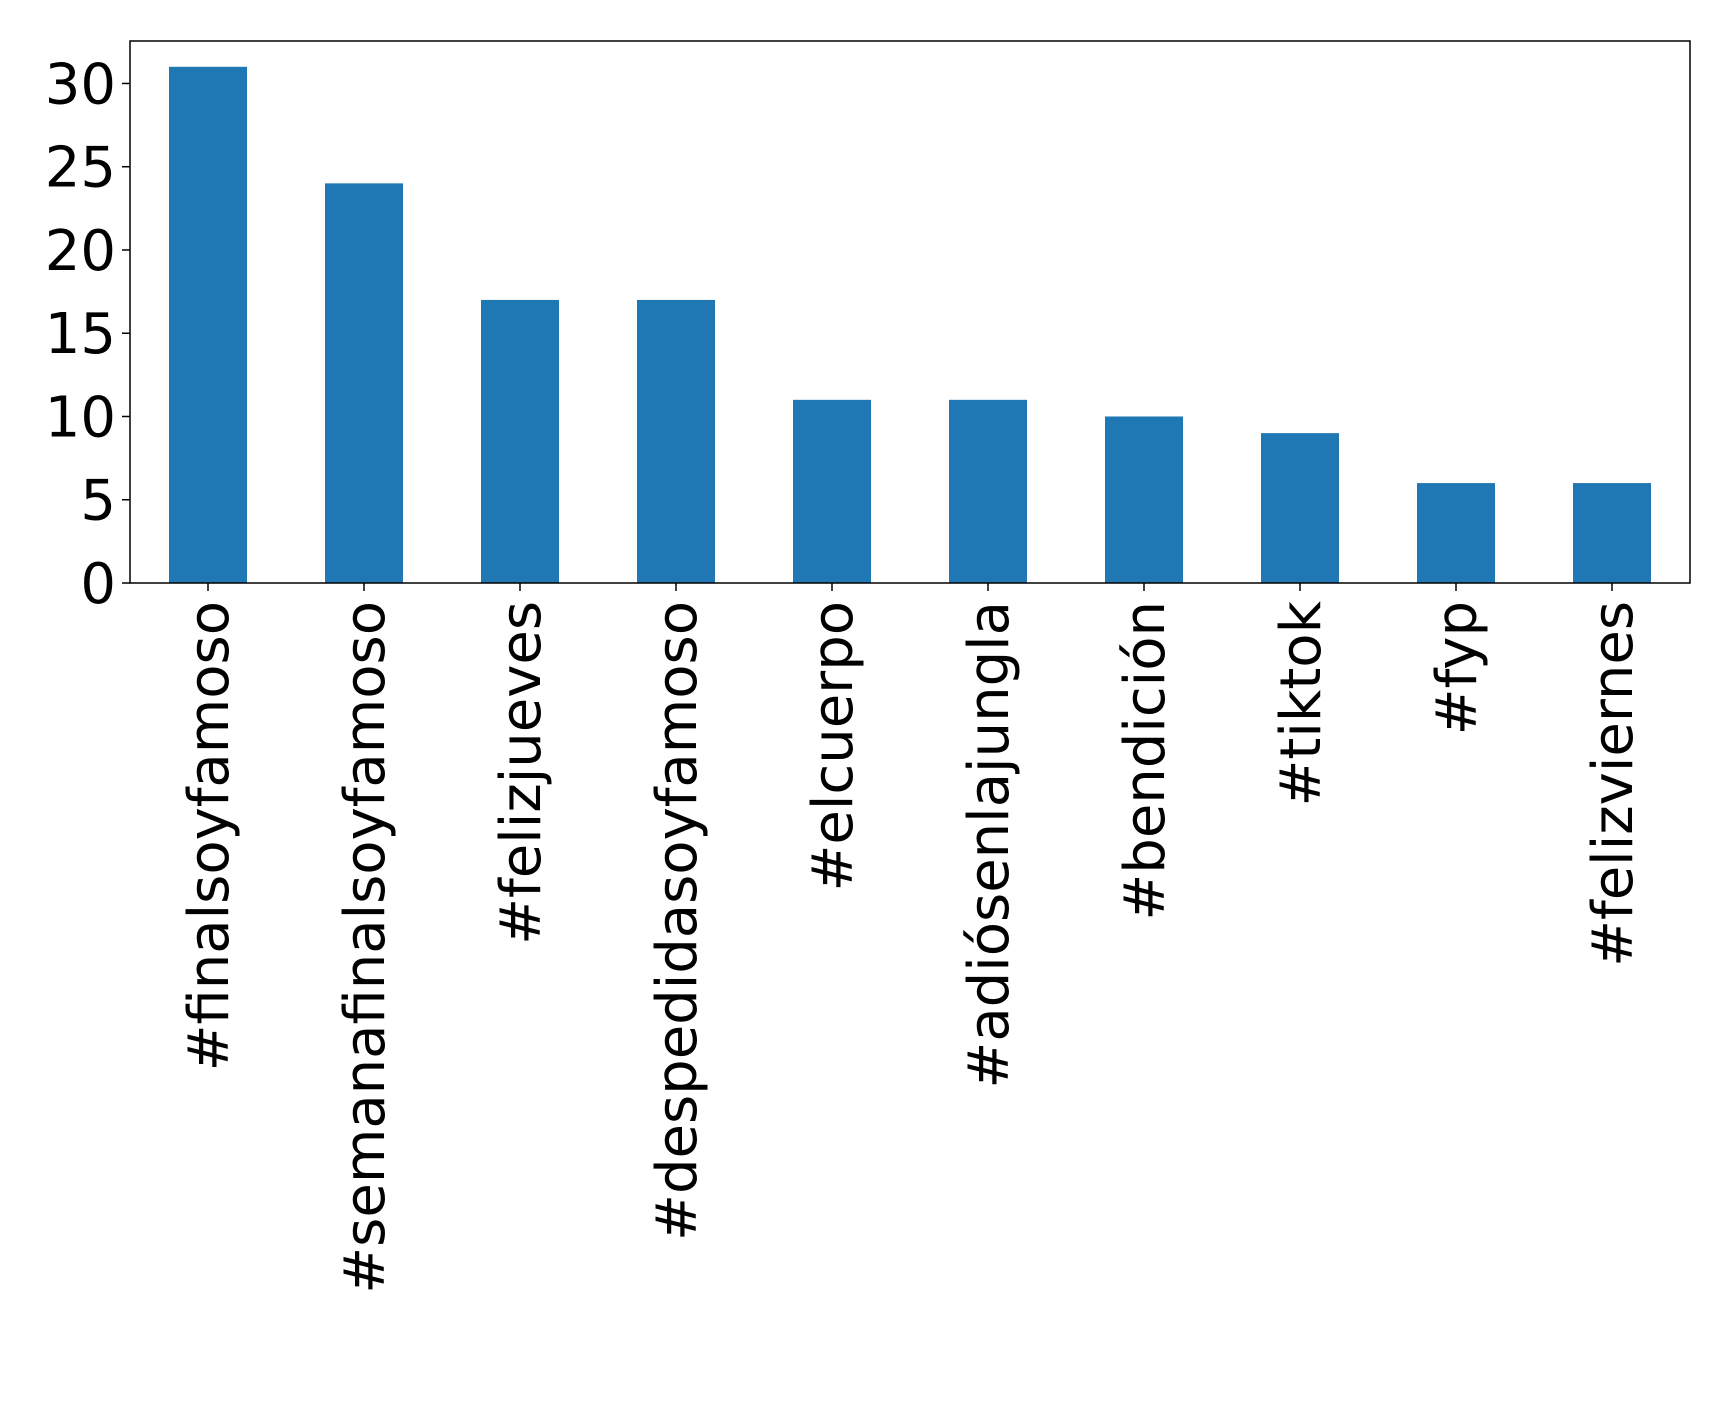 Image resolution: width=1719 pixels, height=1401 pixels. Describe the element at coordinates (98, 584) in the screenshot. I see `y-tick-label: 0` at that location.